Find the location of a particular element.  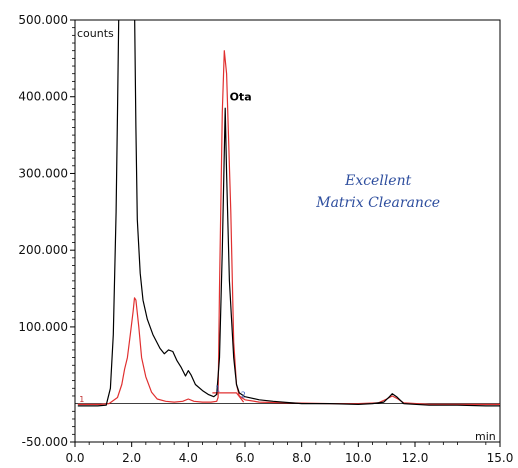

peak-mark-2: 2 is located at coordinates (243, 394).